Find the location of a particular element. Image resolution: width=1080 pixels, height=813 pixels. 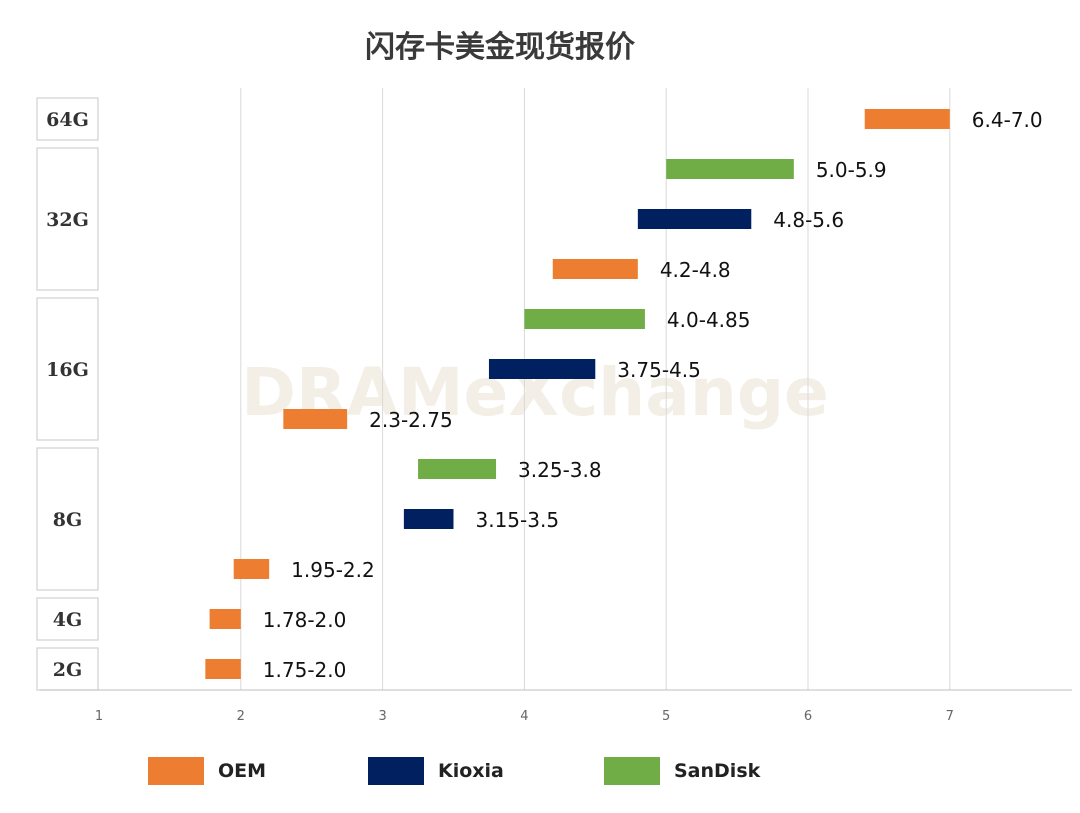

x-axis: 1 2 3 4 5 6 7 is located at coordinates (556, 706).